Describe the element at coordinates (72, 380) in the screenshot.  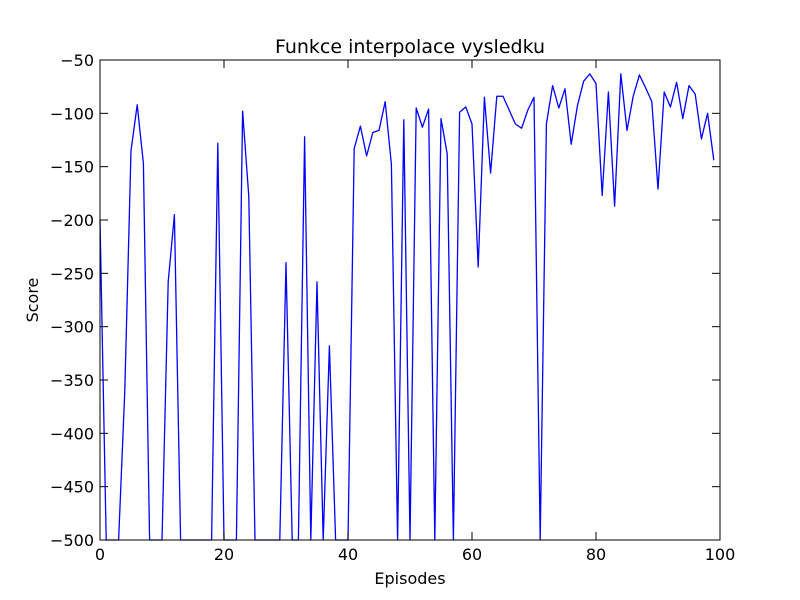
I see `y-tick-label: −350` at that location.